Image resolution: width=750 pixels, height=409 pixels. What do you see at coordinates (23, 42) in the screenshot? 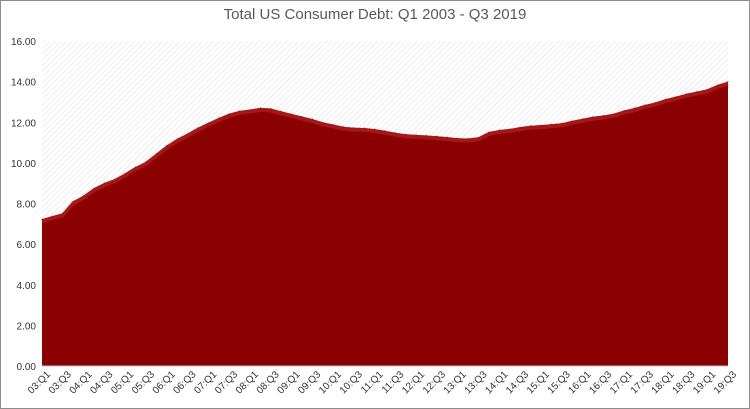
I see `y-tick-label: 16.00` at bounding box center [23, 42].